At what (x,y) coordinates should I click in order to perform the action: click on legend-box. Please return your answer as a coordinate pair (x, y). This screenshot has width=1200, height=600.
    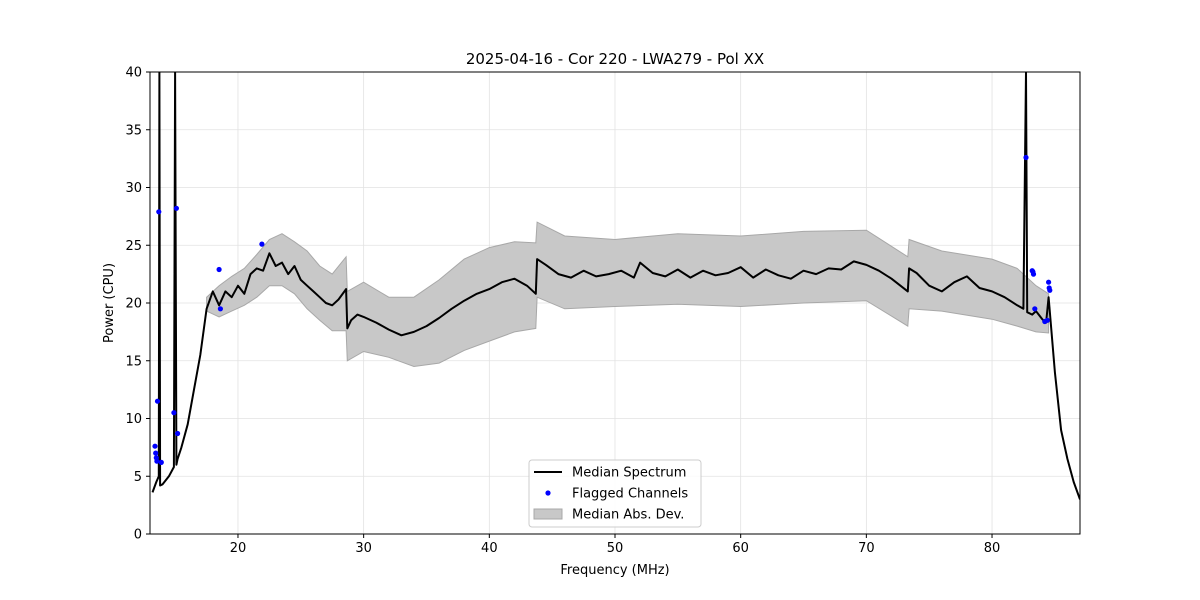
    Looking at the image, I should click on (615, 493).